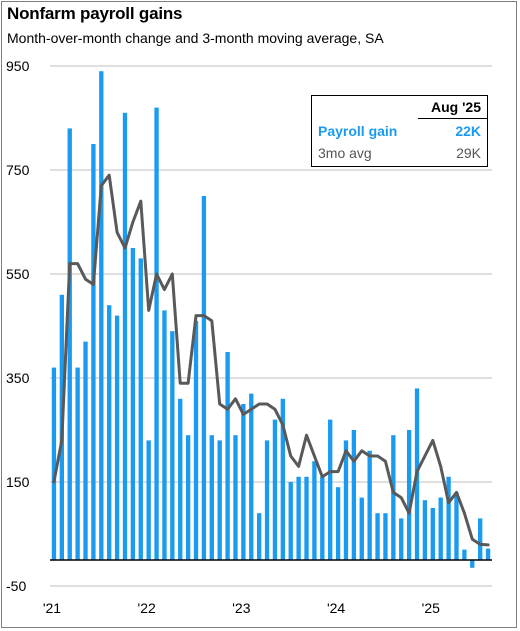  I want to click on x-tick-label: '24, so click(336, 608).